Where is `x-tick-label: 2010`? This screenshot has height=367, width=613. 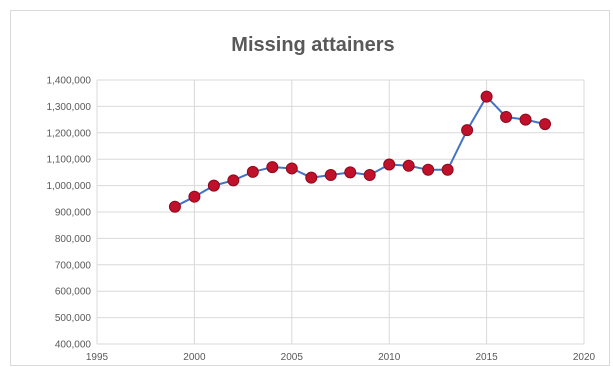 x-tick-label: 2010 is located at coordinates (389, 357).